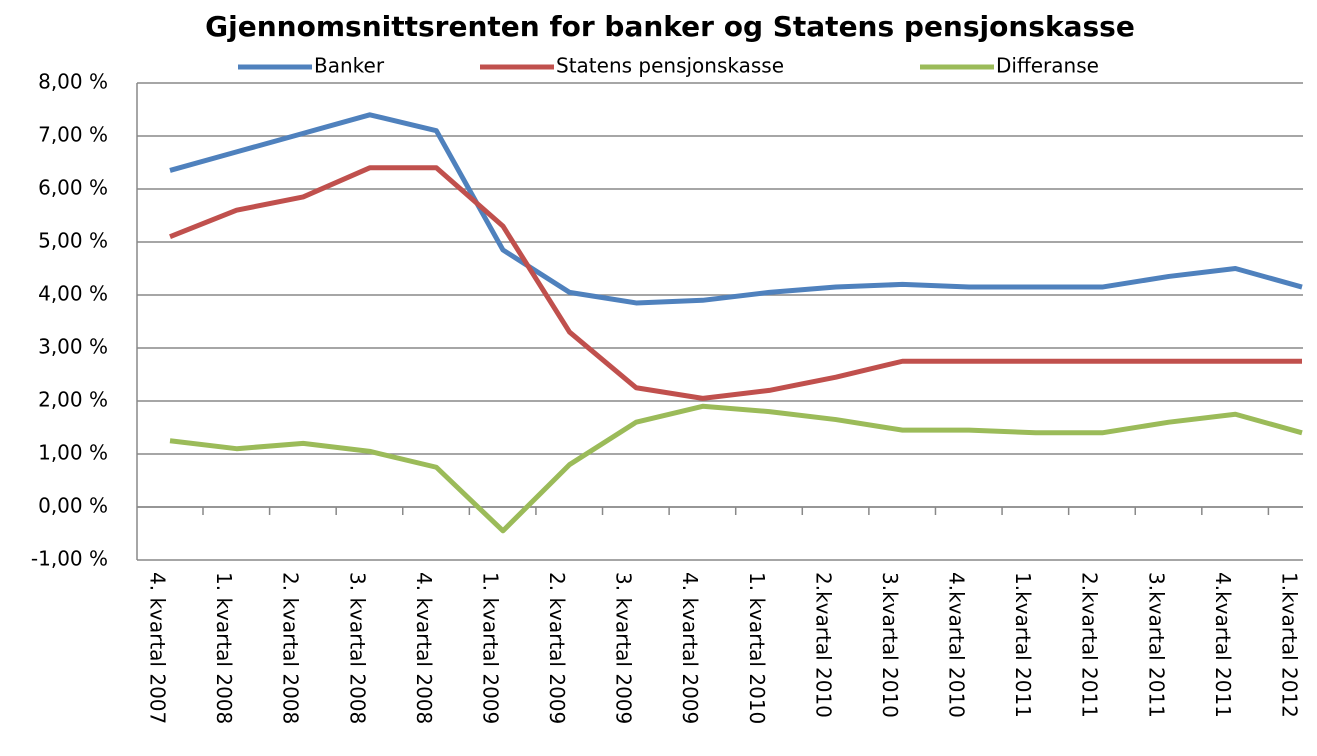 This screenshot has height=756, width=1317. What do you see at coordinates (73, 135) in the screenshot?
I see `y-tick-label: 7,00 %` at bounding box center [73, 135].